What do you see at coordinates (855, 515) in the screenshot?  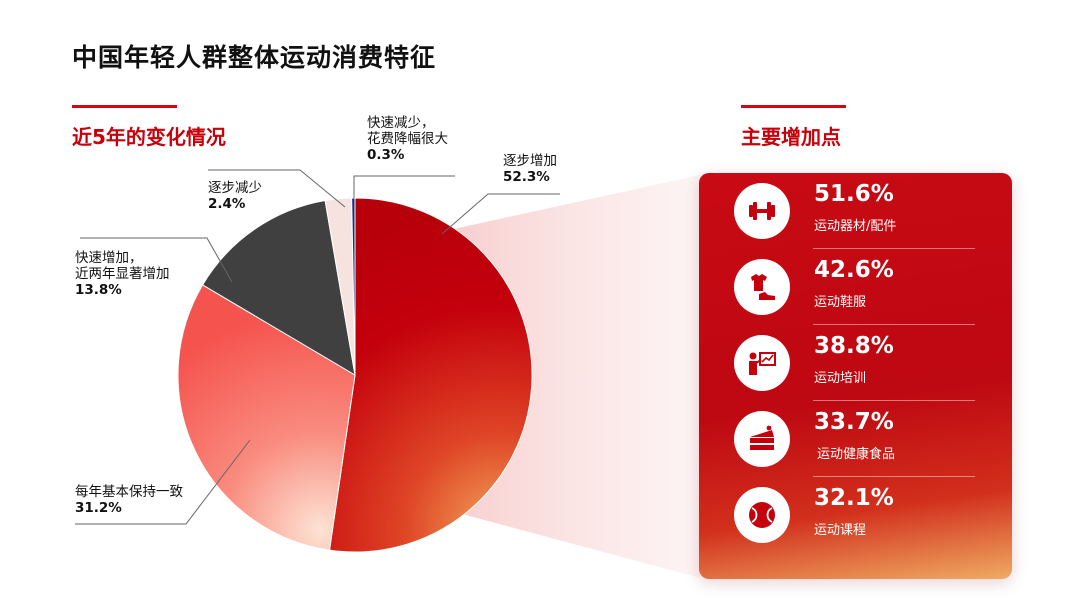 I see `increase-item-courses: 32.1% 运动课程` at bounding box center [855, 515].